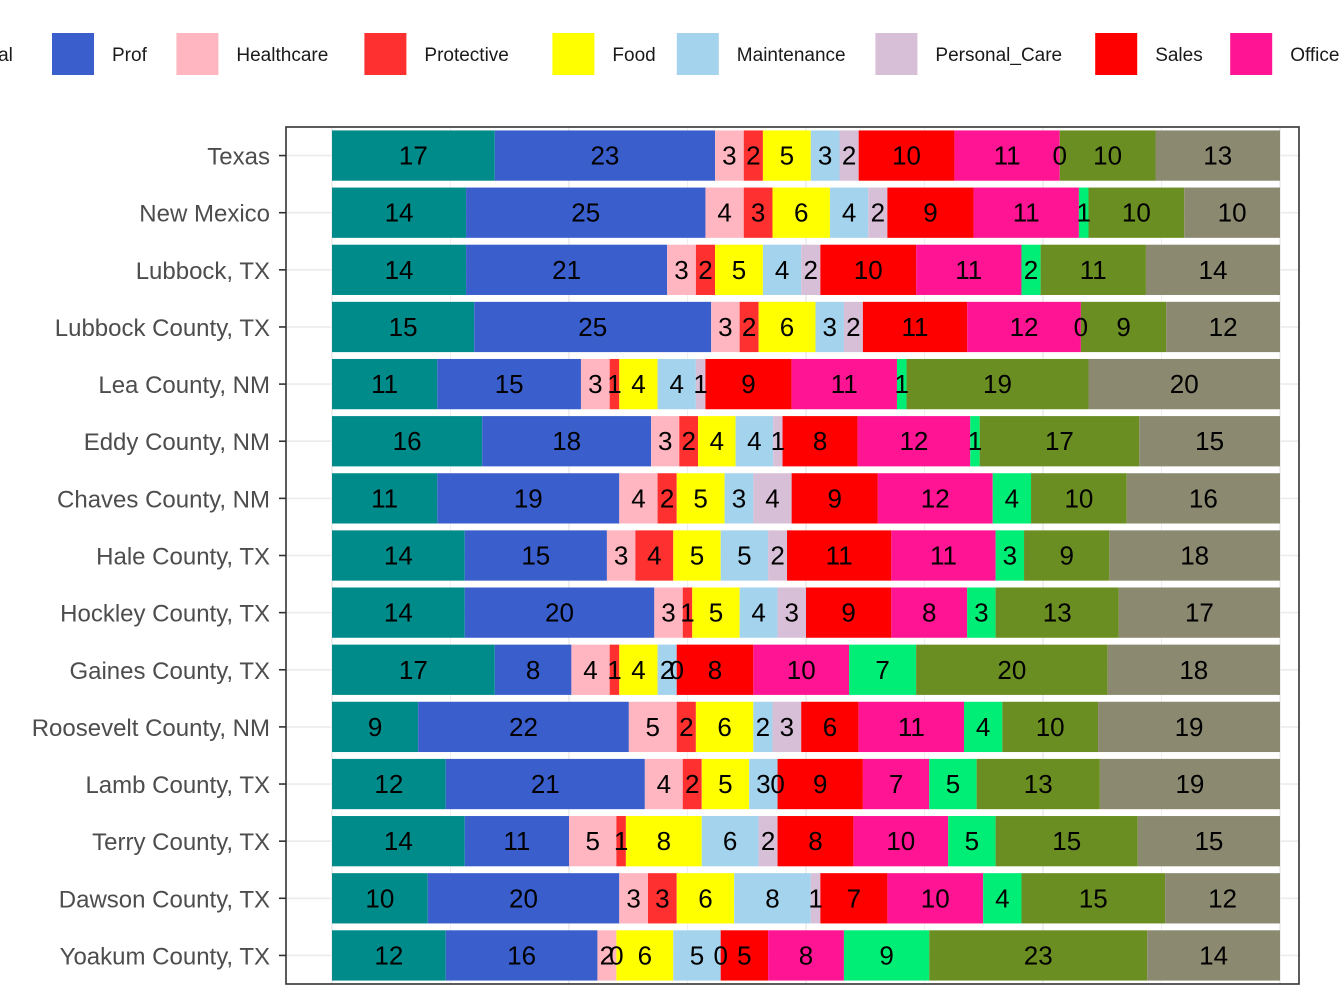  Describe the element at coordinates (559, 613) in the screenshot. I see `data-label: 20` at that location.